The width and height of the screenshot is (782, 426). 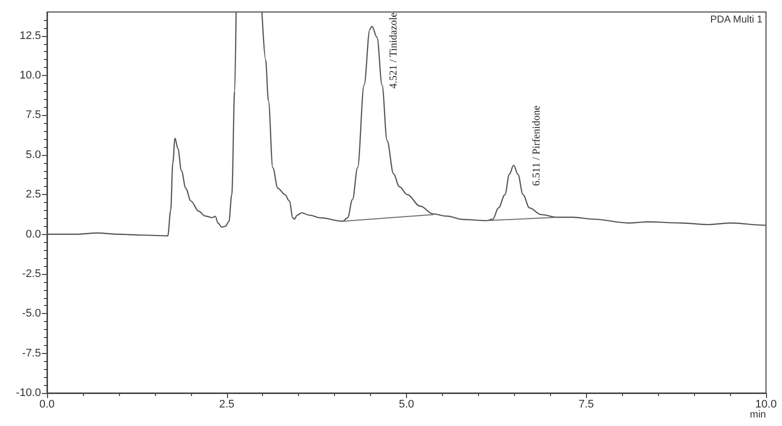 What do you see at coordinates (31, 353) in the screenshot?
I see `y-tick-label: -7.5` at bounding box center [31, 353].